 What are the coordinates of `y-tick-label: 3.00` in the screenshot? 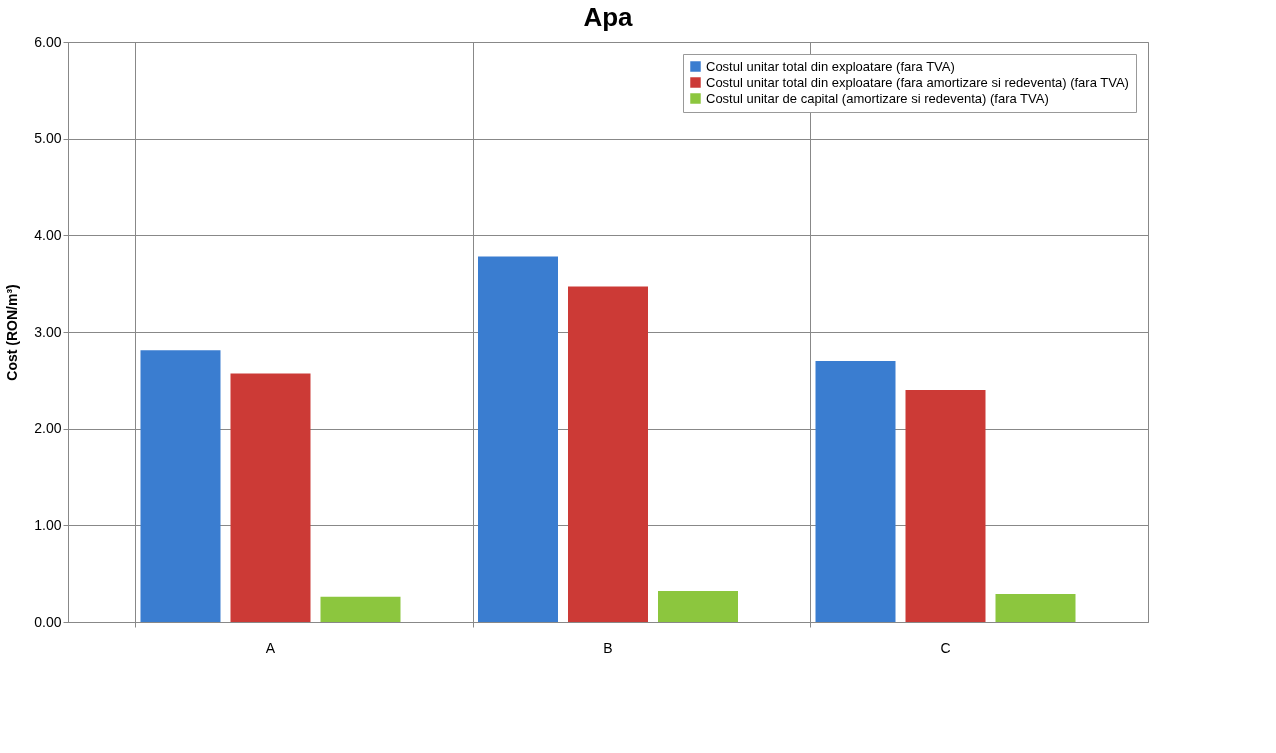 It's located at (48, 331).